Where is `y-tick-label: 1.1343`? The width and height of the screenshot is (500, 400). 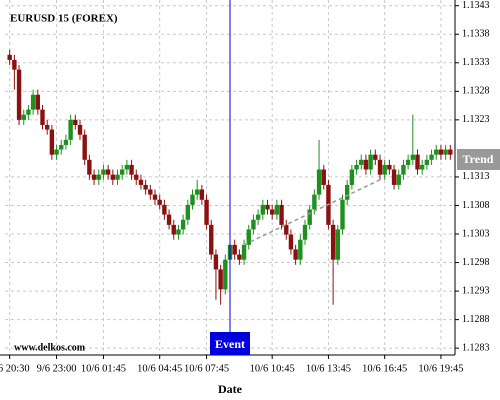 y-tick-label: 1.1343 is located at coordinates (476, 5).